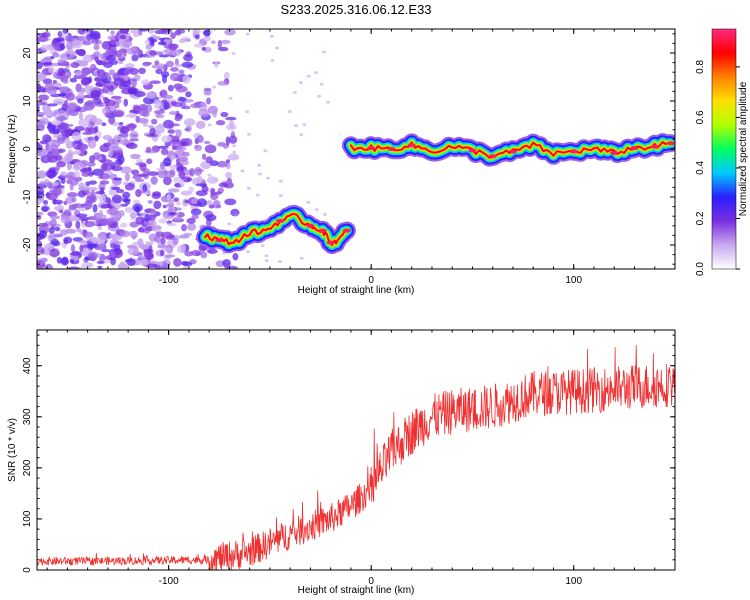 Image resolution: width=750 pixels, height=600 pixels. I want to click on y-tick-label: -10, so click(27, 196).